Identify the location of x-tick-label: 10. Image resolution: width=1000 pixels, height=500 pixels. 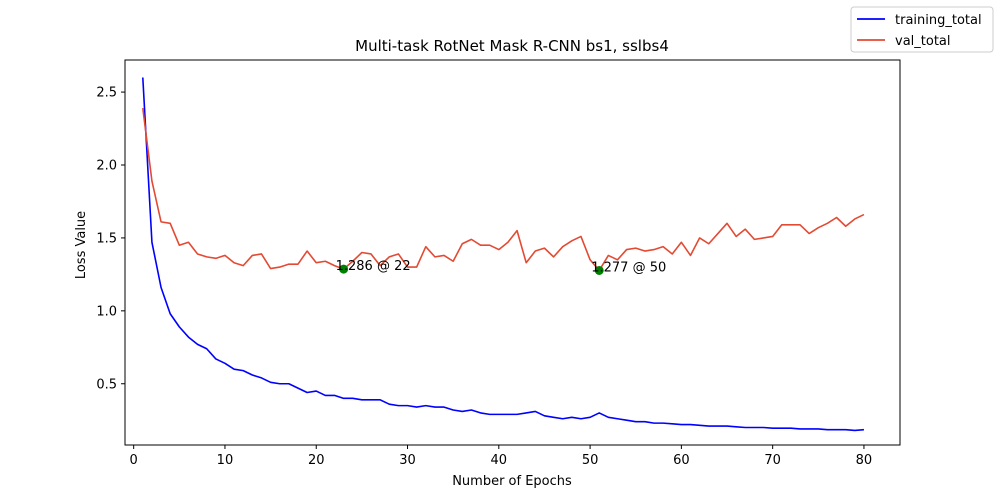
(225, 460).